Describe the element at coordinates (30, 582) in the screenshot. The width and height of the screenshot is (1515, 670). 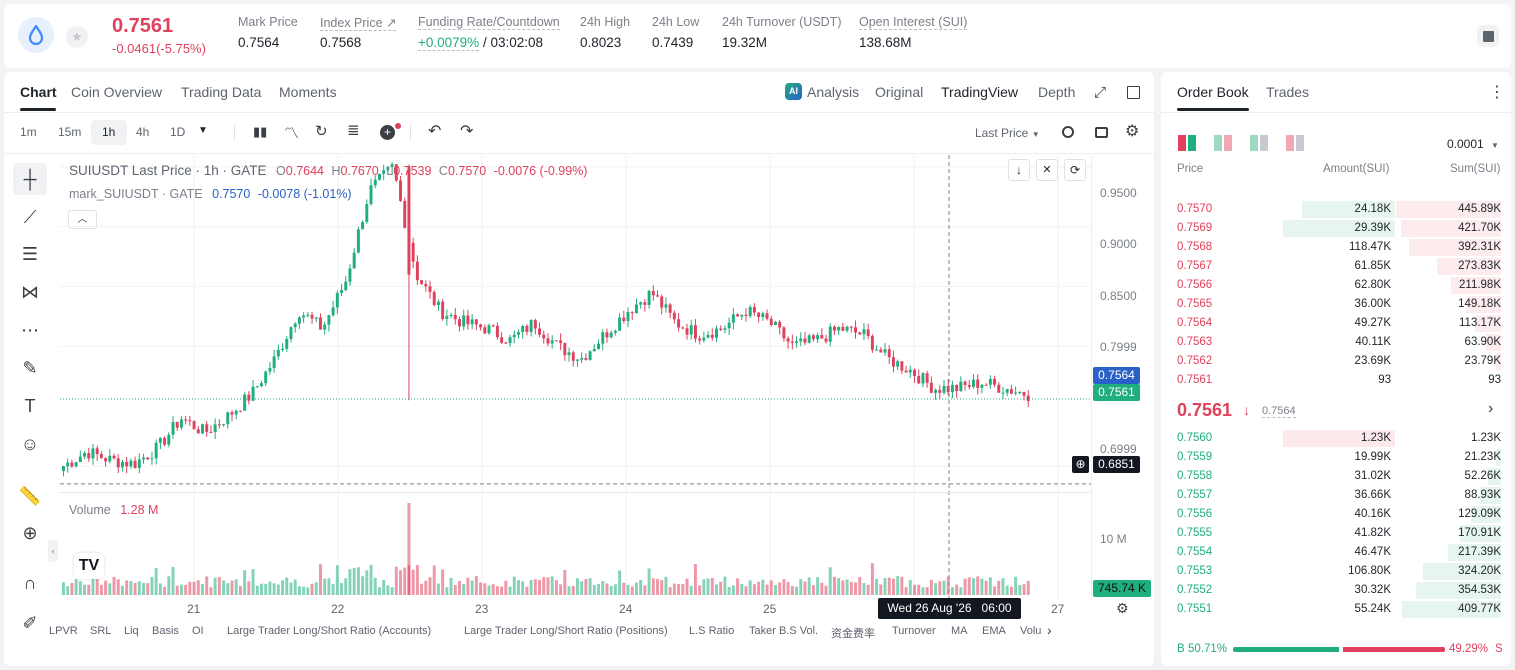
I see `magnet-tool-icon: ∩` at that location.